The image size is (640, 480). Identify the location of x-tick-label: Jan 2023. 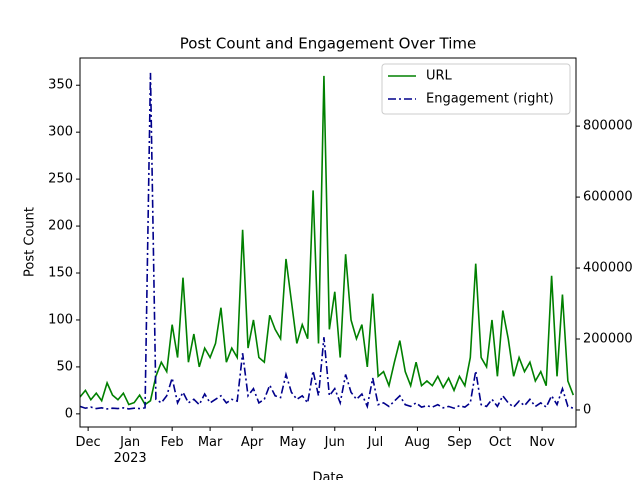
(130, 450).